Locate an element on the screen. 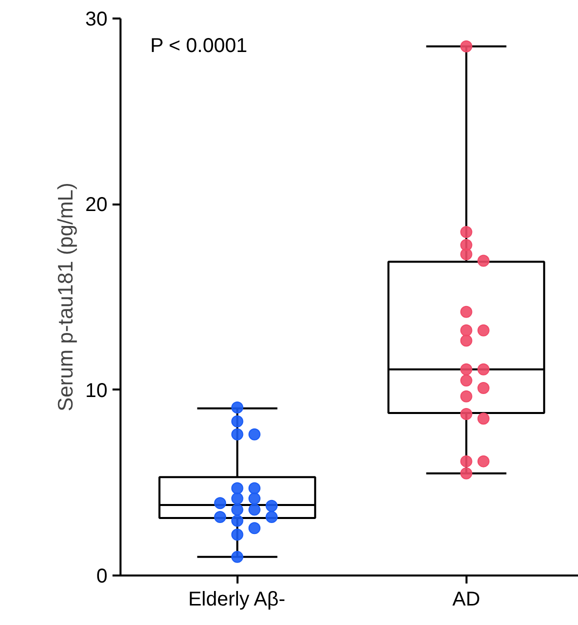  y-axis-title: Serum p-tau181 (pg/mL) is located at coordinates (66, 297).